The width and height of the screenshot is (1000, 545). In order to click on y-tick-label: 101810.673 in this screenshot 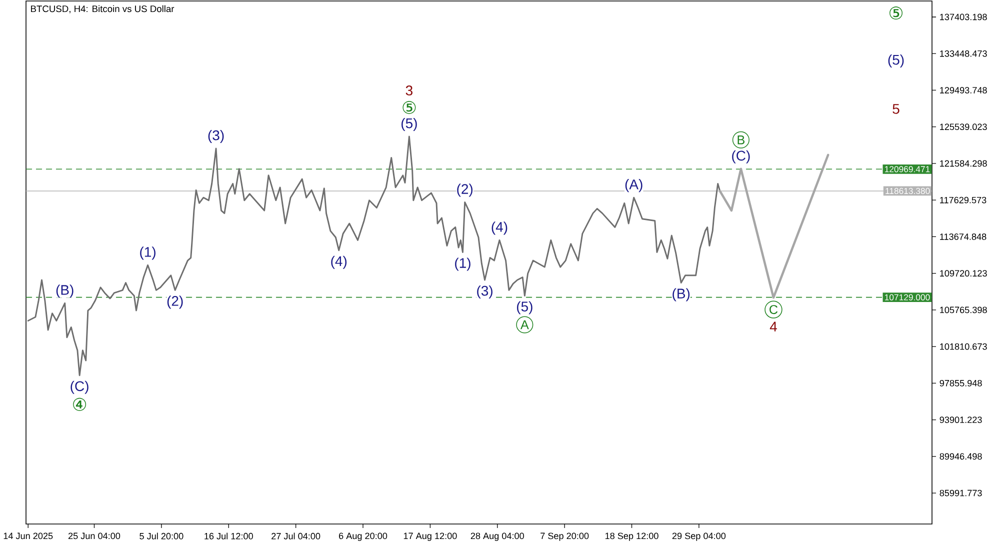, I will do `click(963, 346)`.